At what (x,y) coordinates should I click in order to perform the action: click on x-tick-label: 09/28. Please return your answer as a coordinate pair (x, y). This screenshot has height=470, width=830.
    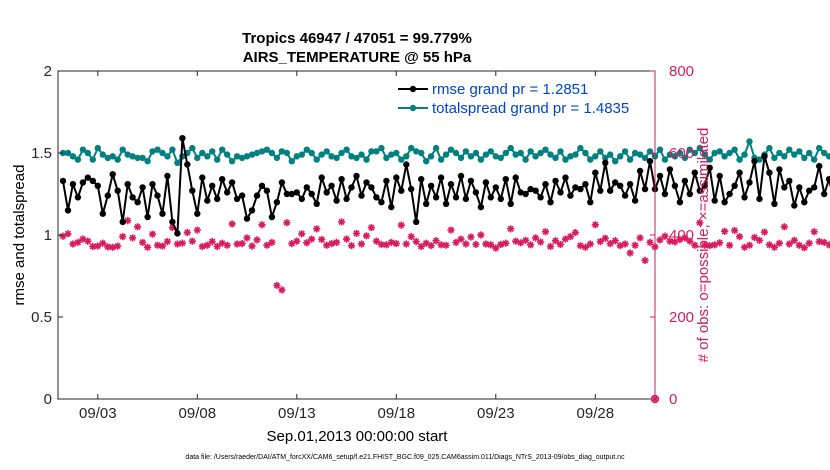
    Looking at the image, I should click on (596, 413).